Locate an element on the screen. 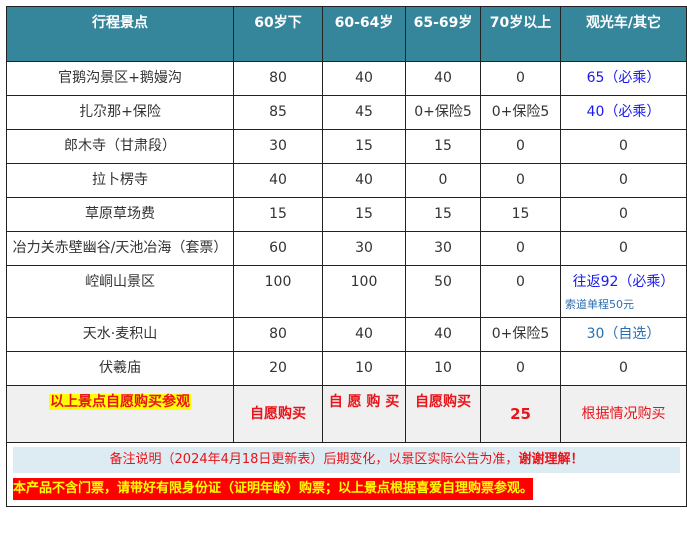 The image size is (687, 547). table-row: 扎尕那+保险 85 45 0+保险5 0+保险5 40（必乘） is located at coordinates (346, 112).